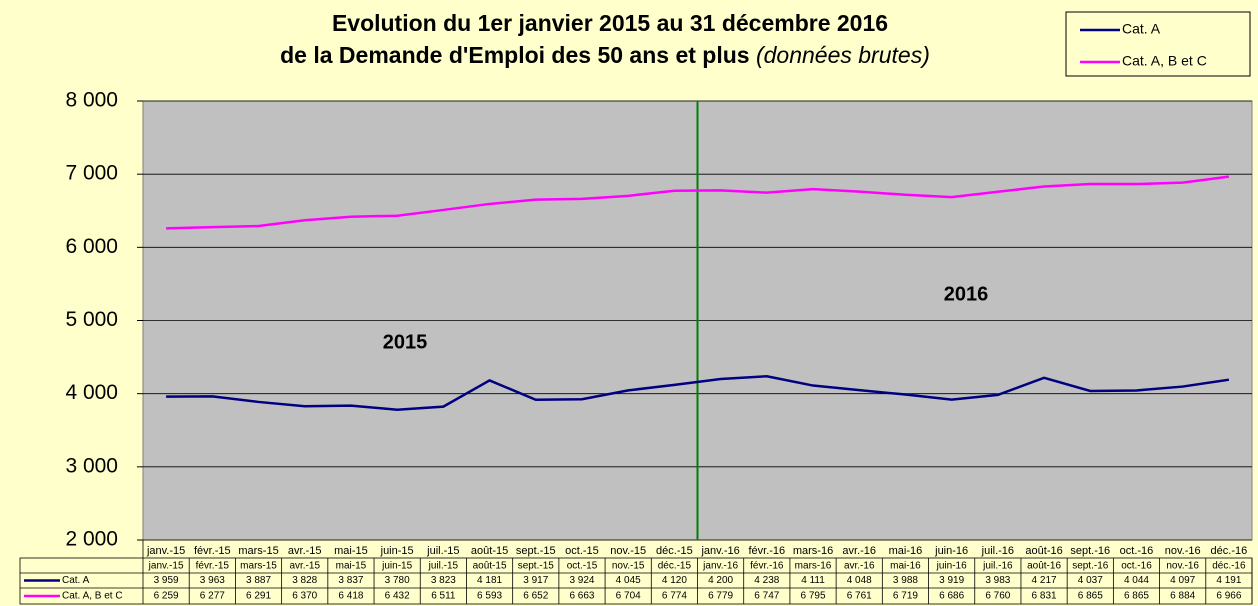 The height and width of the screenshot is (606, 1258). What do you see at coordinates (997, 580) in the screenshot?
I see `table-cell: 3 983` at bounding box center [997, 580].